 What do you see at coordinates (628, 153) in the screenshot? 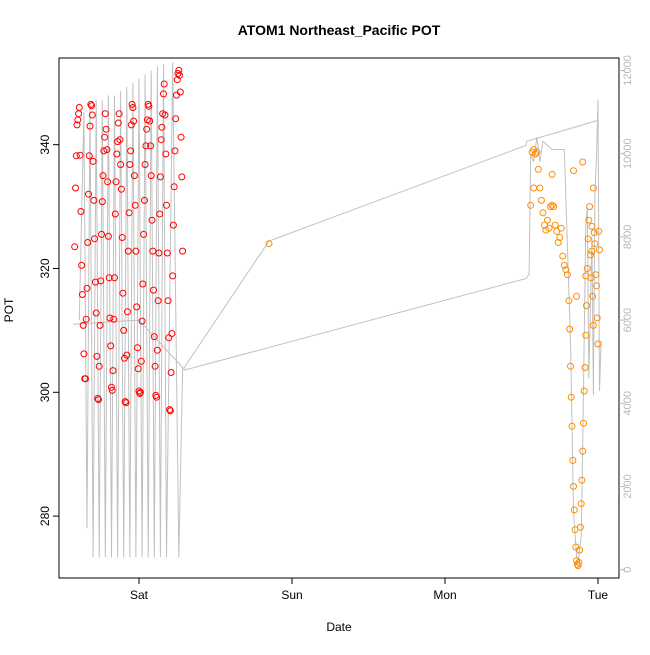
I see `y2-tick-label: 10000` at bounding box center [628, 153].